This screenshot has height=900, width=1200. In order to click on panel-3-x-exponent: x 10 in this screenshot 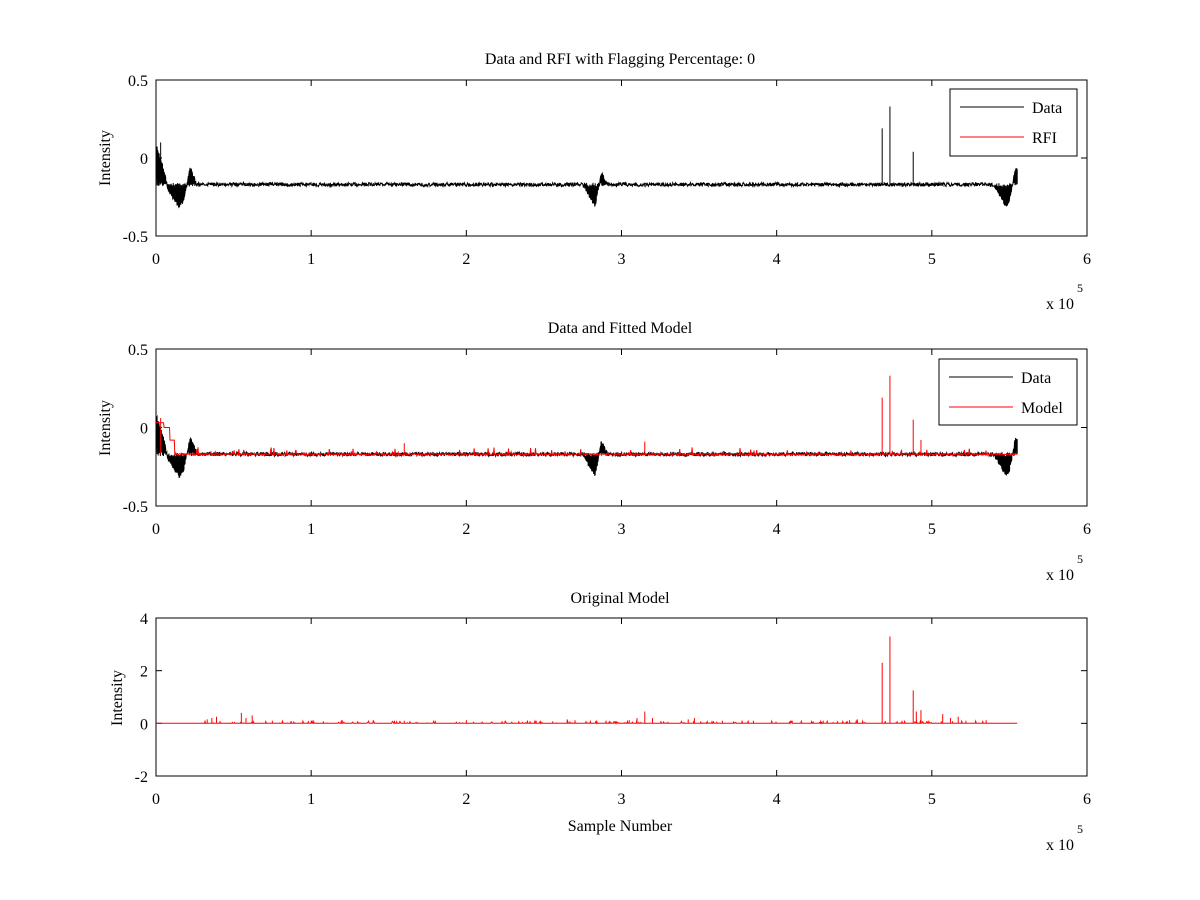, I will do `click(1060, 845)`.